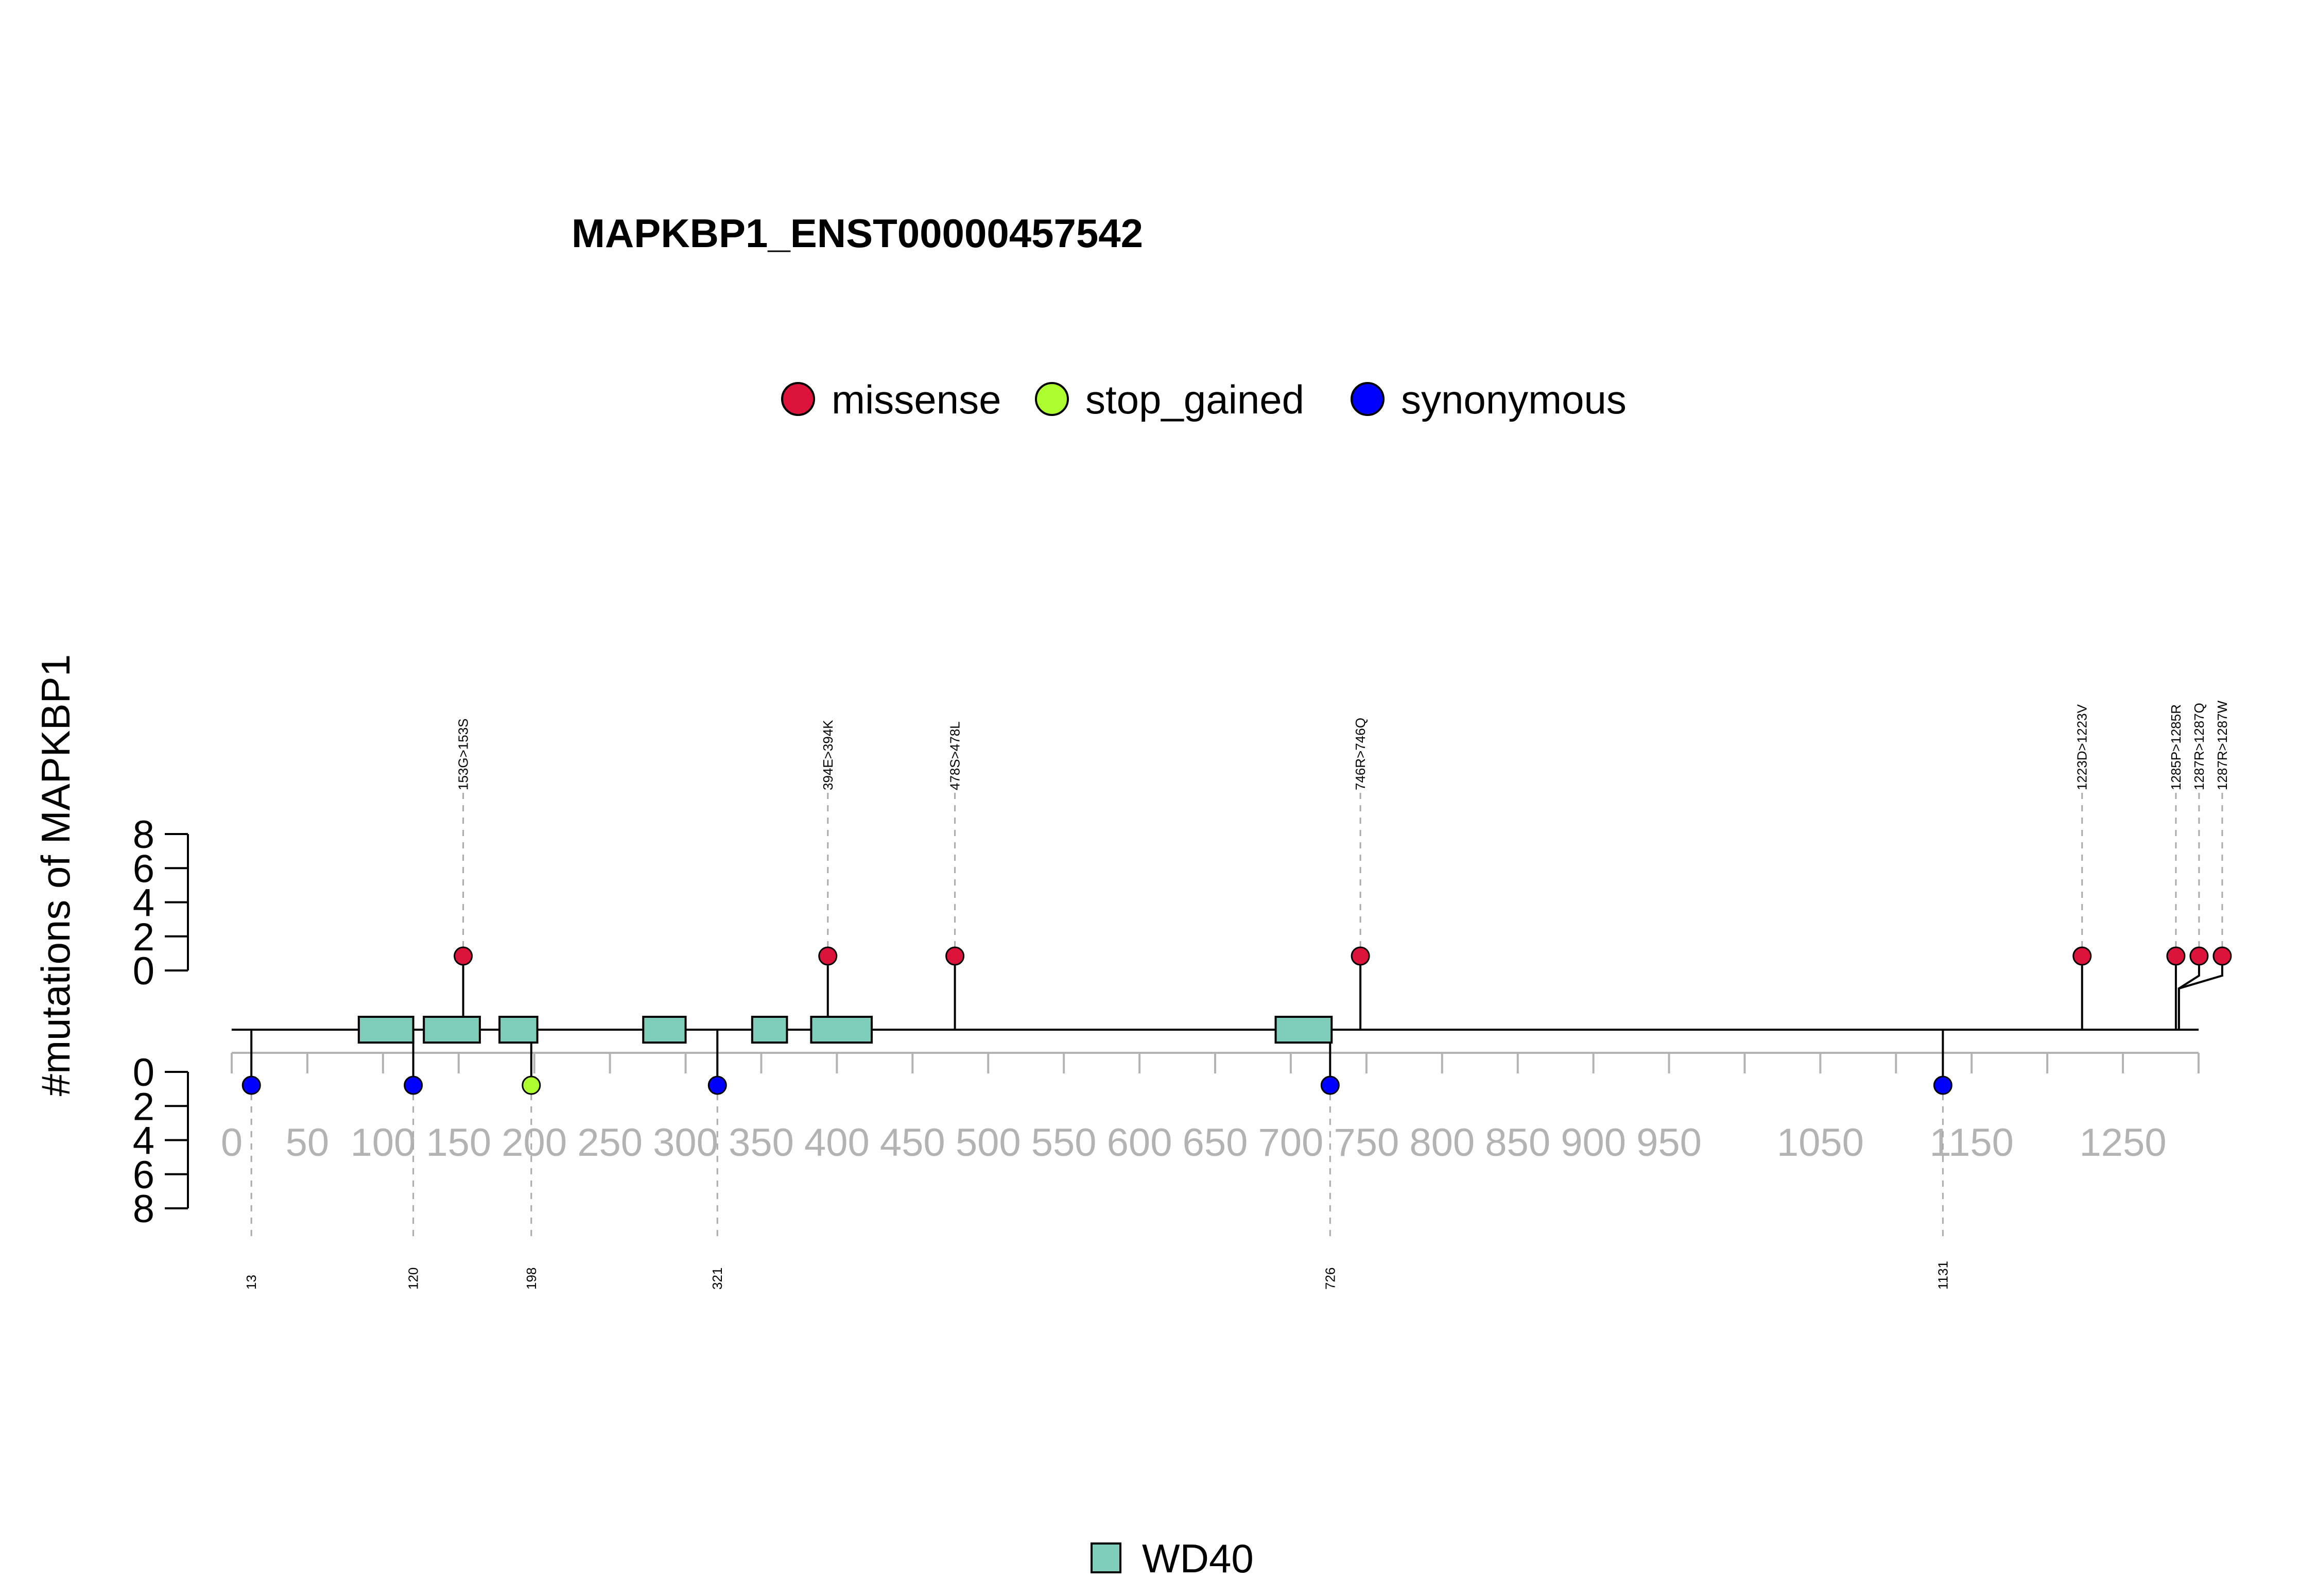 The image size is (2317, 1596). Describe the element at coordinates (1514, 399) in the screenshot. I see `legend-label-synonymous: synonymous` at that location.